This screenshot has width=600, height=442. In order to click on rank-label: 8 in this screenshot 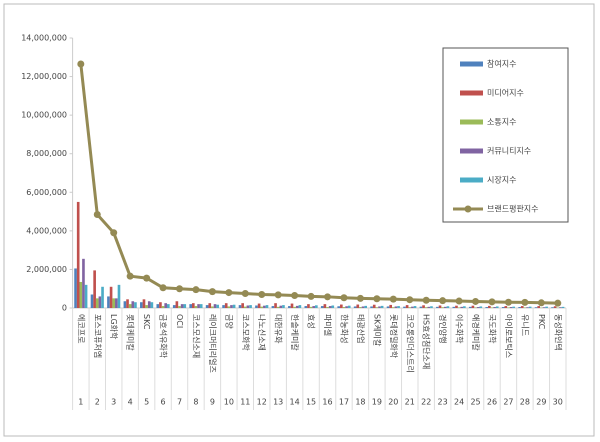, I will do `click(195, 402)`.